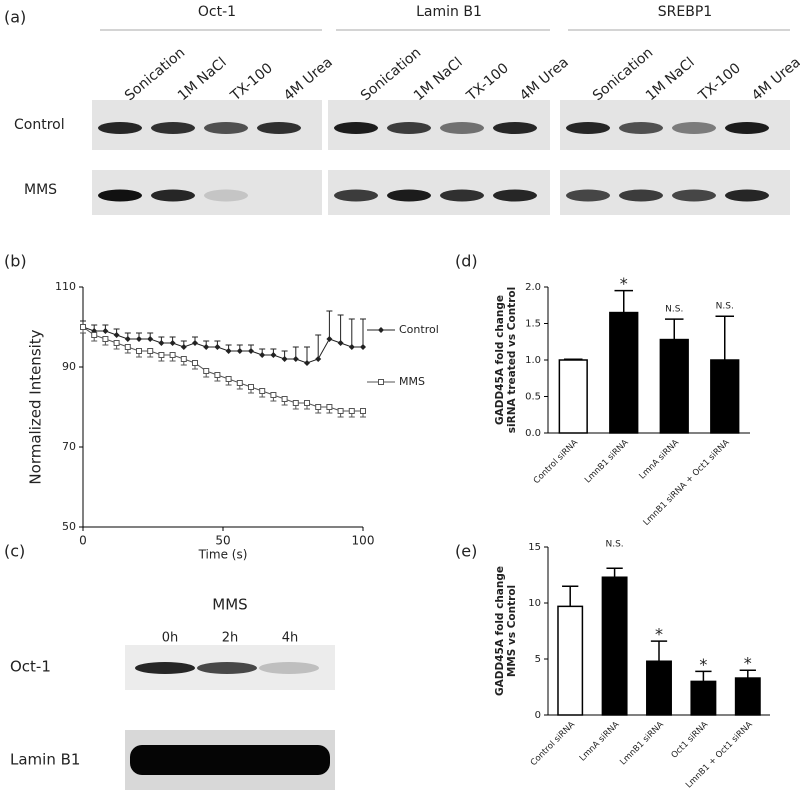 This screenshot has height=800, width=800. What do you see at coordinates (538, 659) in the screenshot?
I see `y-tick-label: 5` at bounding box center [538, 659].